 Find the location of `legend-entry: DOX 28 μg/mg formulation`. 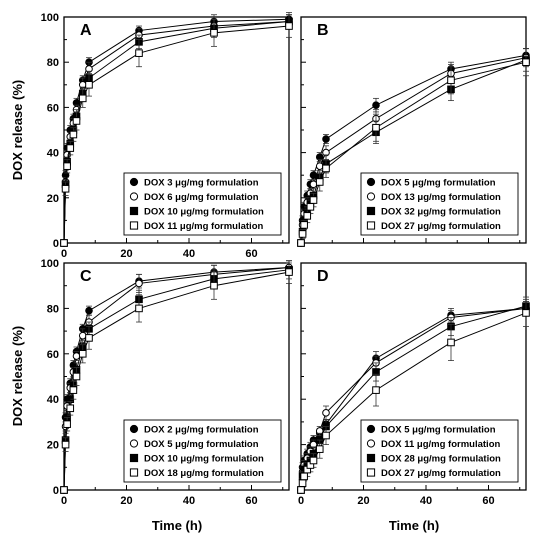

legend-entry: DOX 28 μg/mg formulation is located at coordinates (441, 459).